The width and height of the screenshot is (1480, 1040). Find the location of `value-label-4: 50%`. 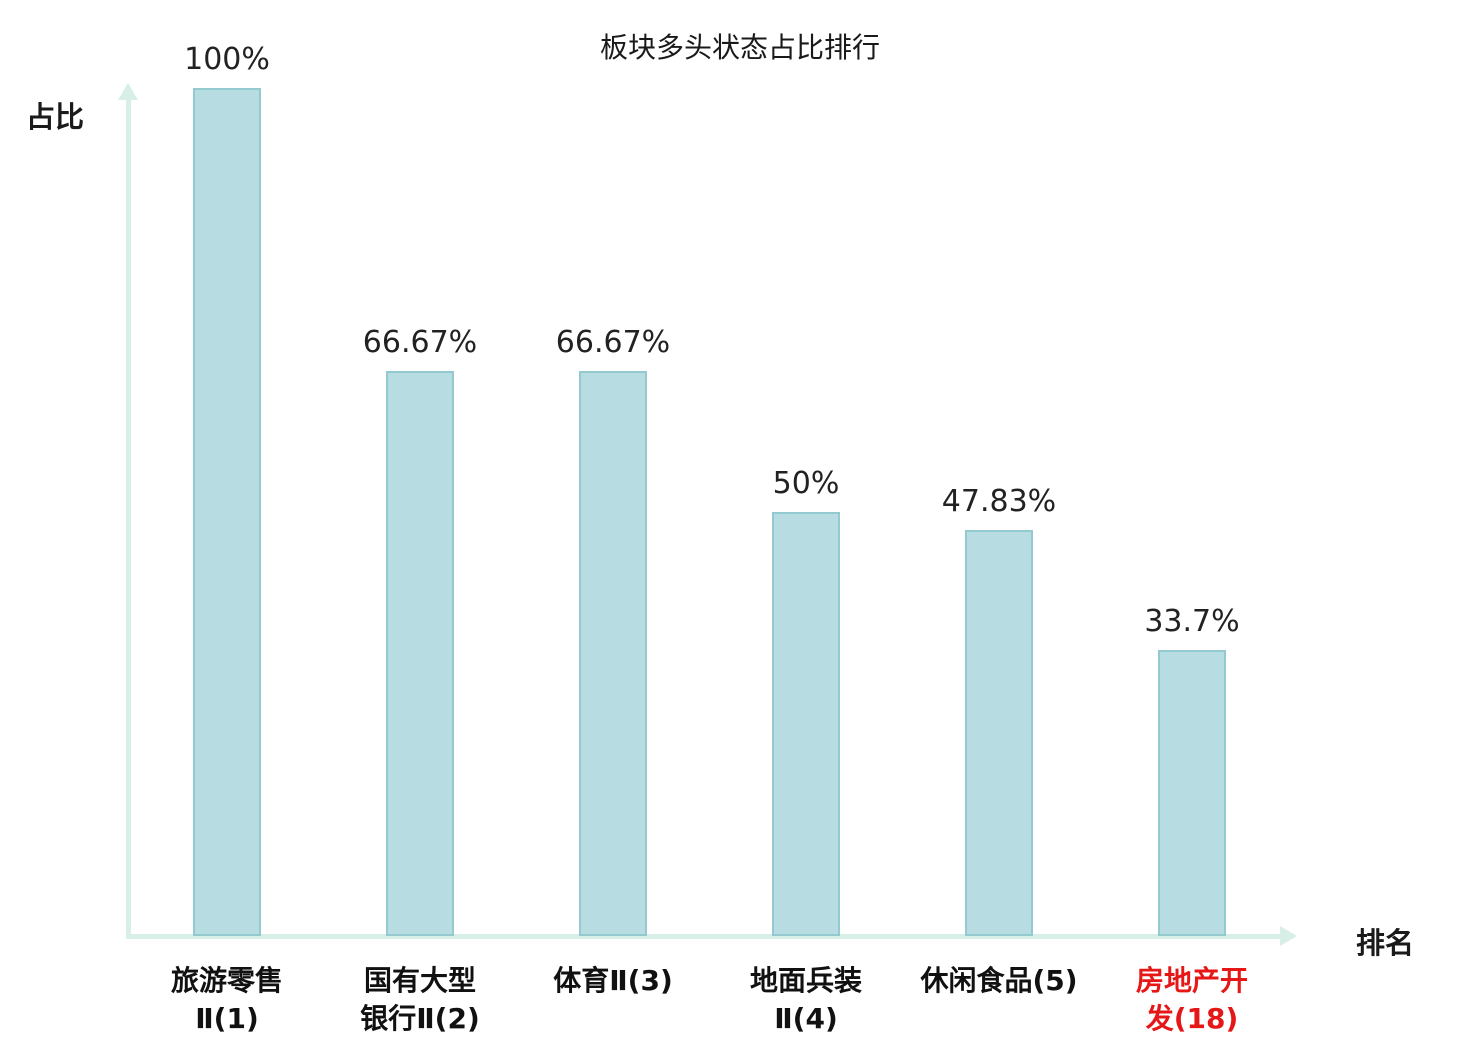

value-label-4: 50% is located at coordinates (806, 483).